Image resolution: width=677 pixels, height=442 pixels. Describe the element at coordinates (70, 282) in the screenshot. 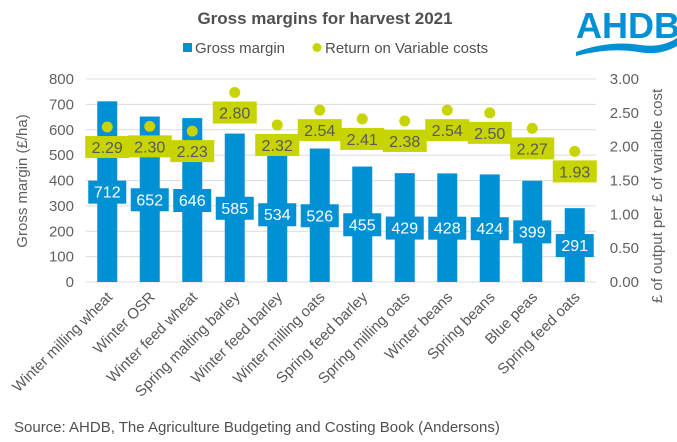

I see `y-tick-label: 0` at that location.